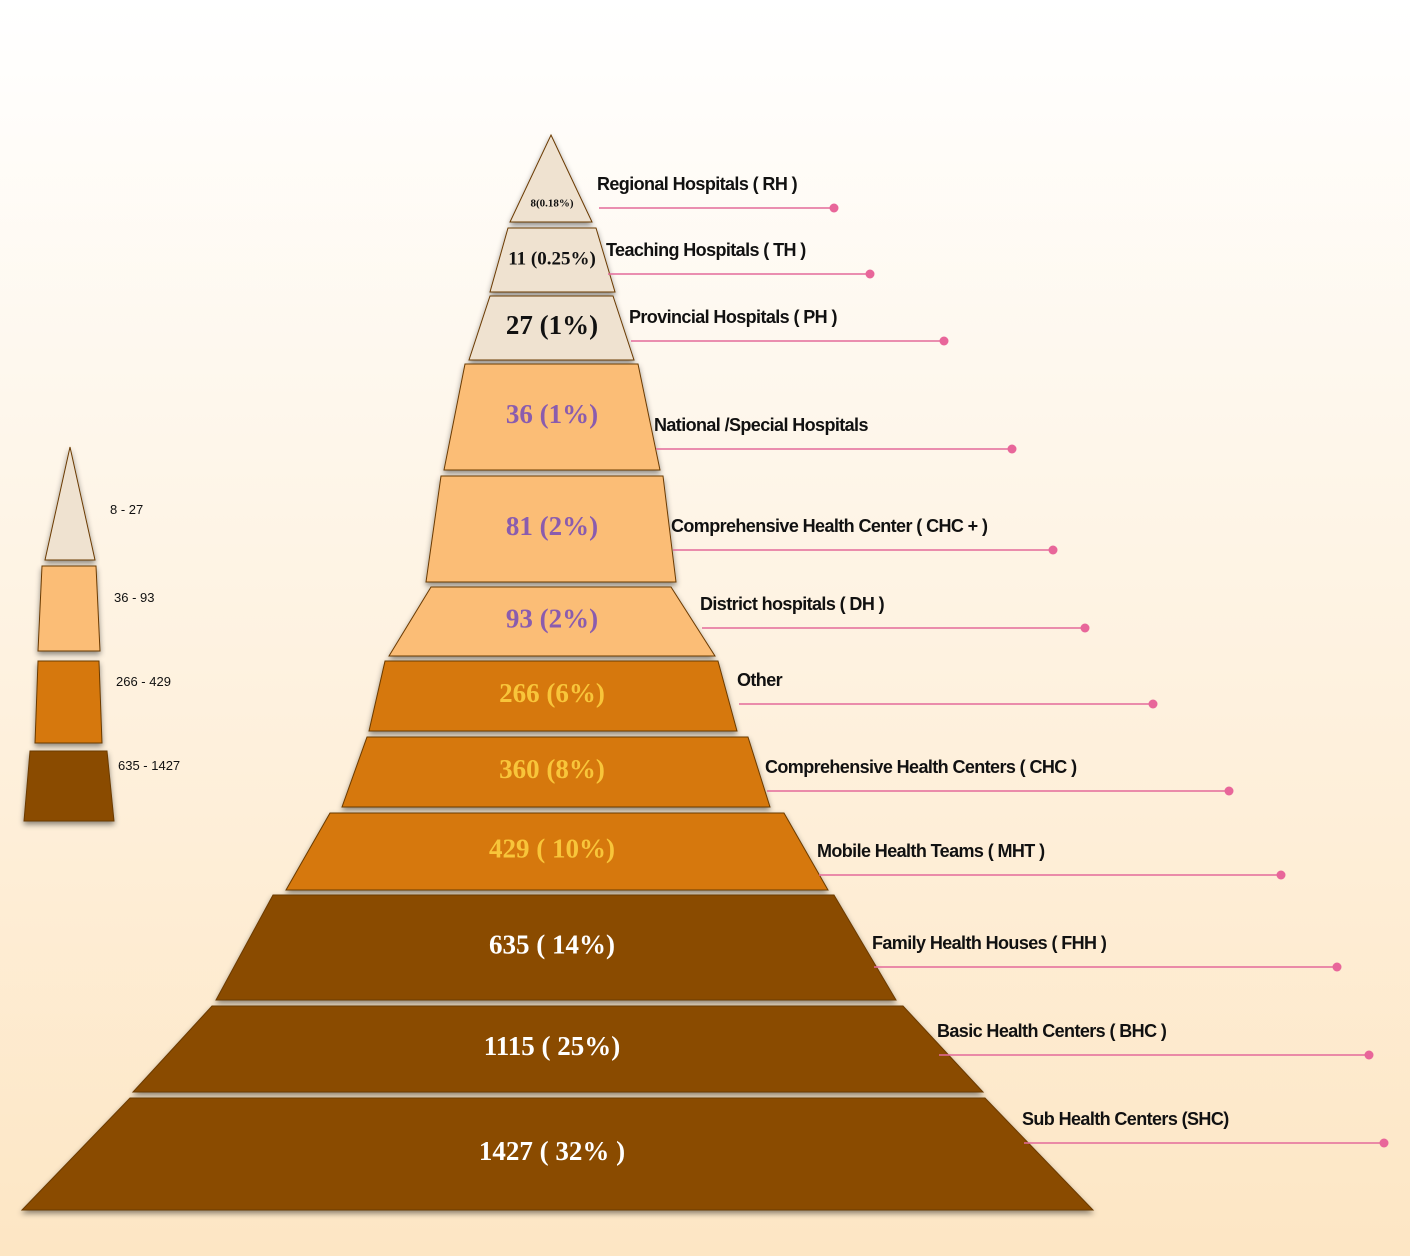  What do you see at coordinates (733, 317) in the screenshot?
I see `level-label: Provincial Hospitals ( PH )` at bounding box center [733, 317].